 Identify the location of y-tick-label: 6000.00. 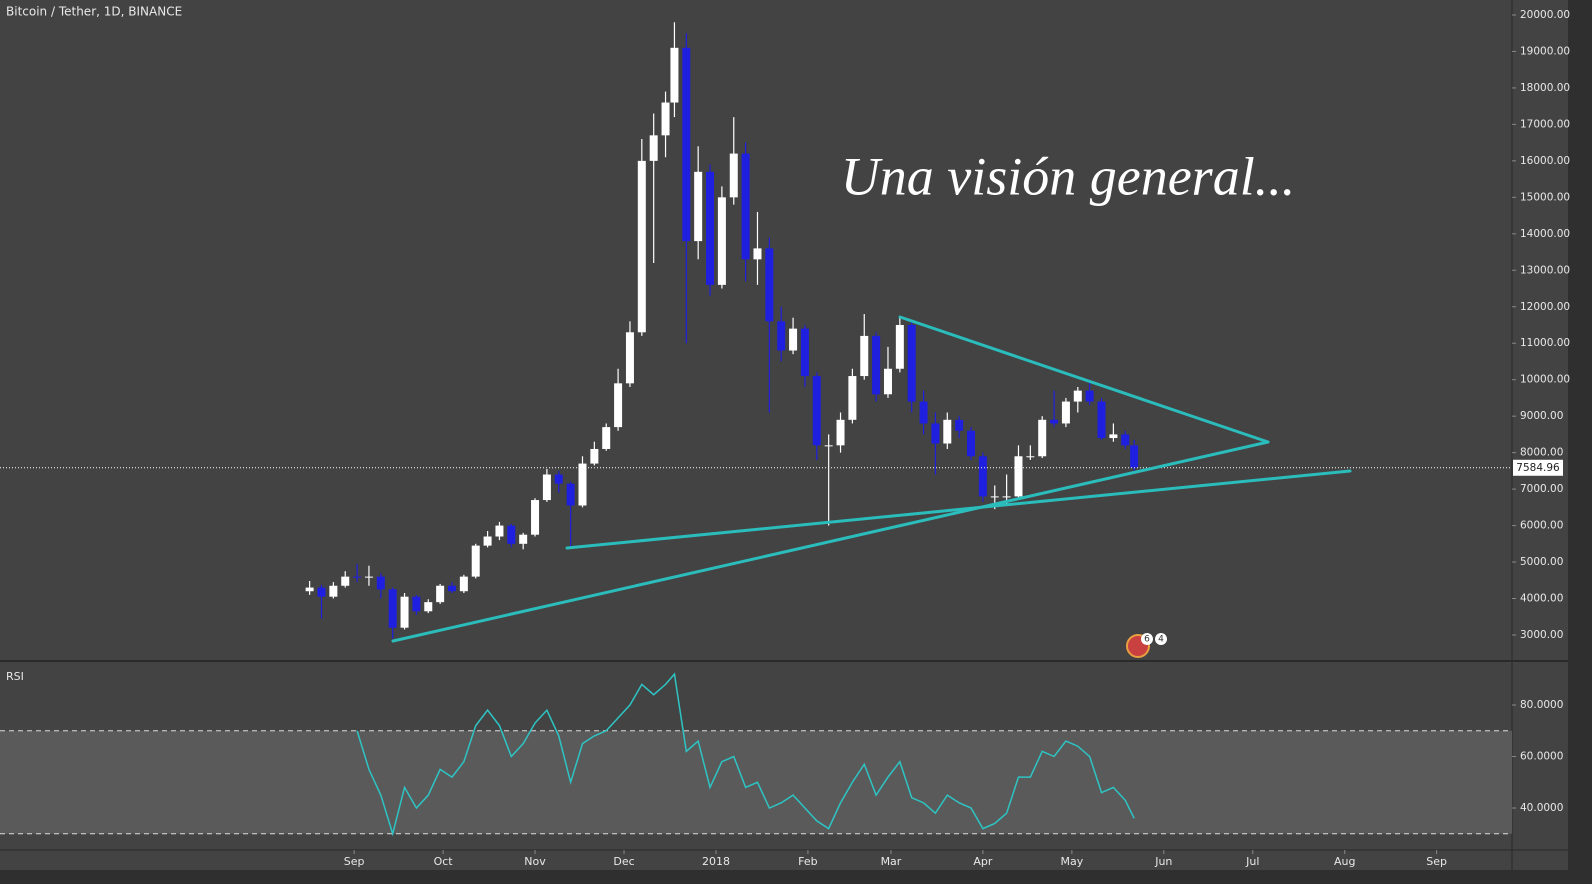
(1541, 526).